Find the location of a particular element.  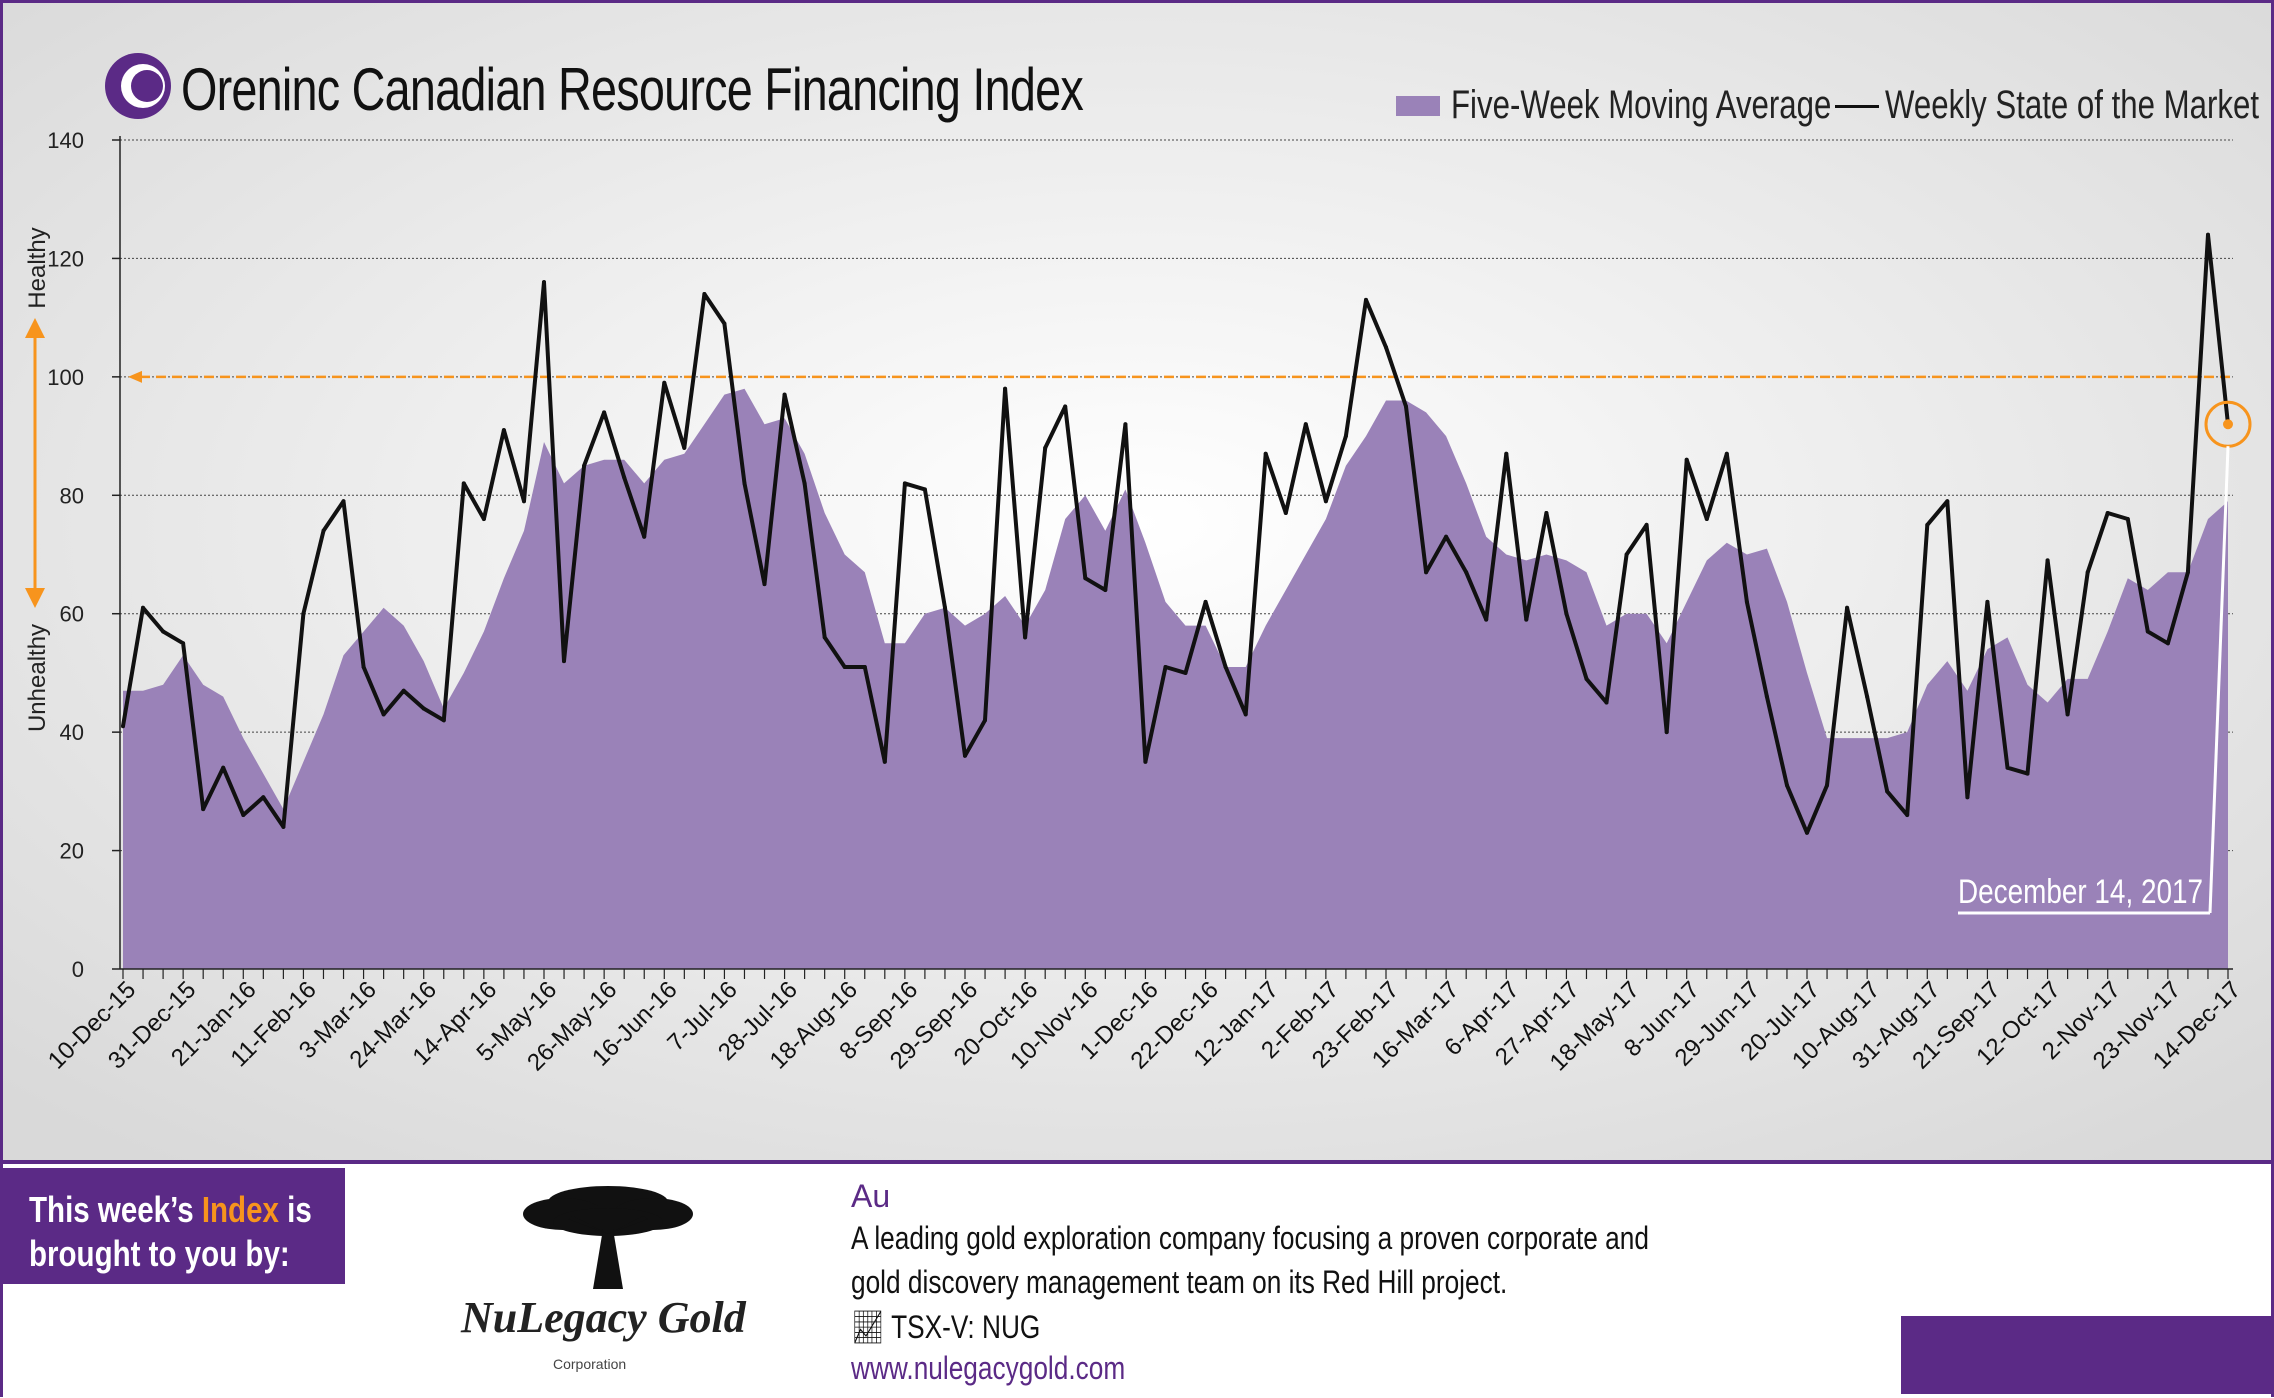

sponsor-heading: This week’s Index is brought to you by: is located at coordinates (170, 1232).